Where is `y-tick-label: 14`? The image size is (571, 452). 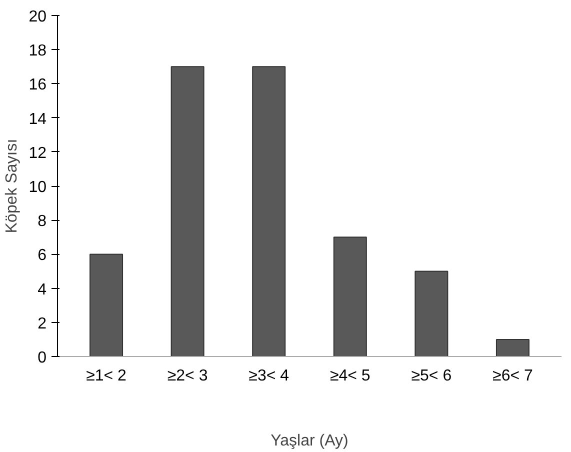 y-tick-label: 14 is located at coordinates (37, 119).